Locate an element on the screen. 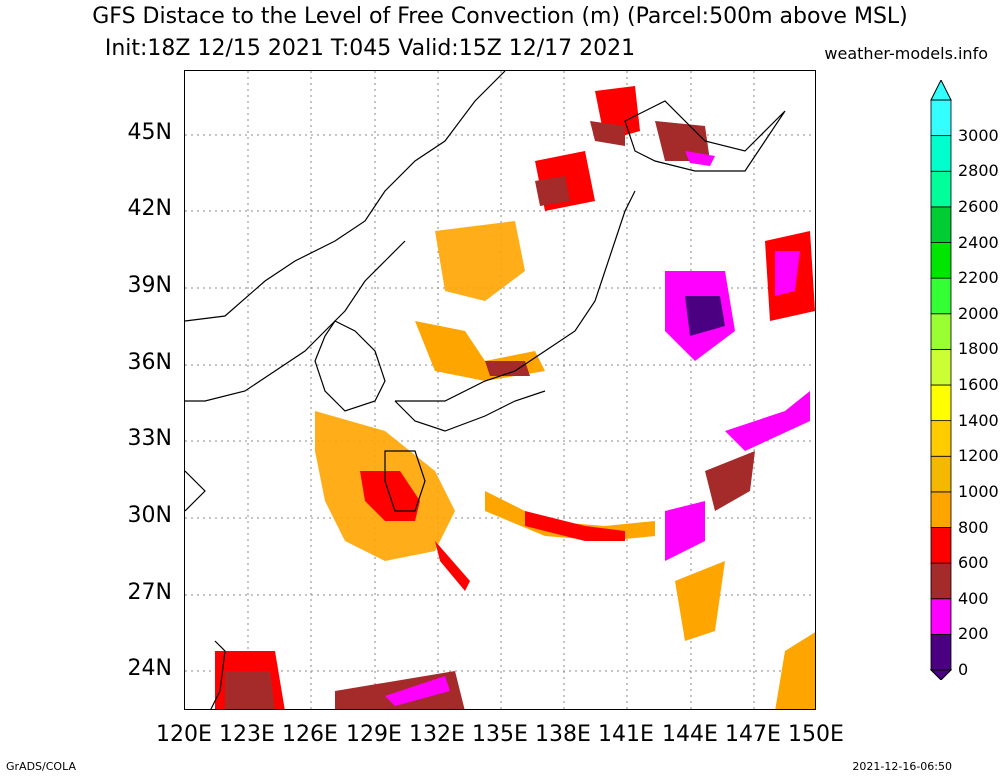 The image size is (1000, 779). lon-label-135e: 135E is located at coordinates (500, 734).